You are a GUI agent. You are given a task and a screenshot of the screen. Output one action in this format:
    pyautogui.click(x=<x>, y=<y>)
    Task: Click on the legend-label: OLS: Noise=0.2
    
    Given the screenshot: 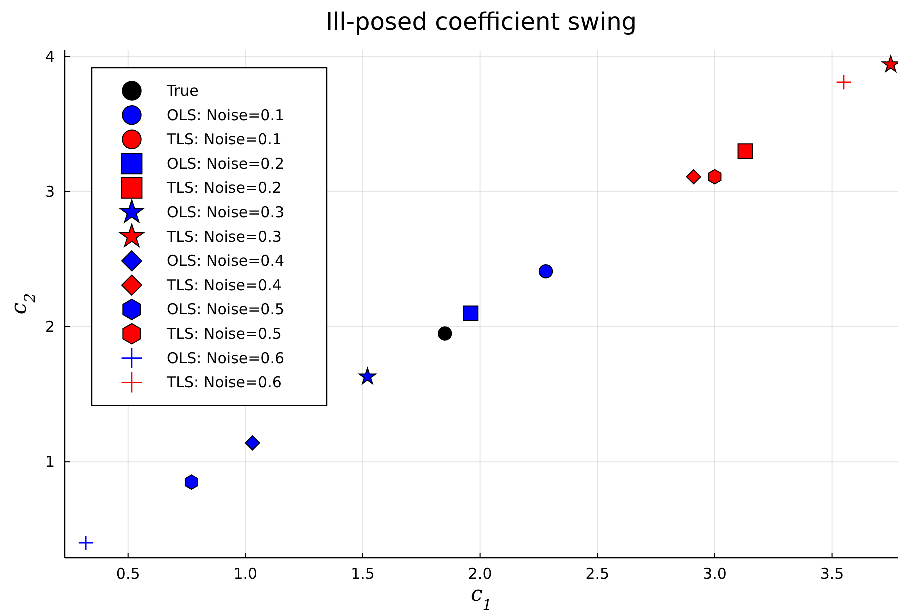 What is the action you would take?
    pyautogui.click(x=226, y=163)
    